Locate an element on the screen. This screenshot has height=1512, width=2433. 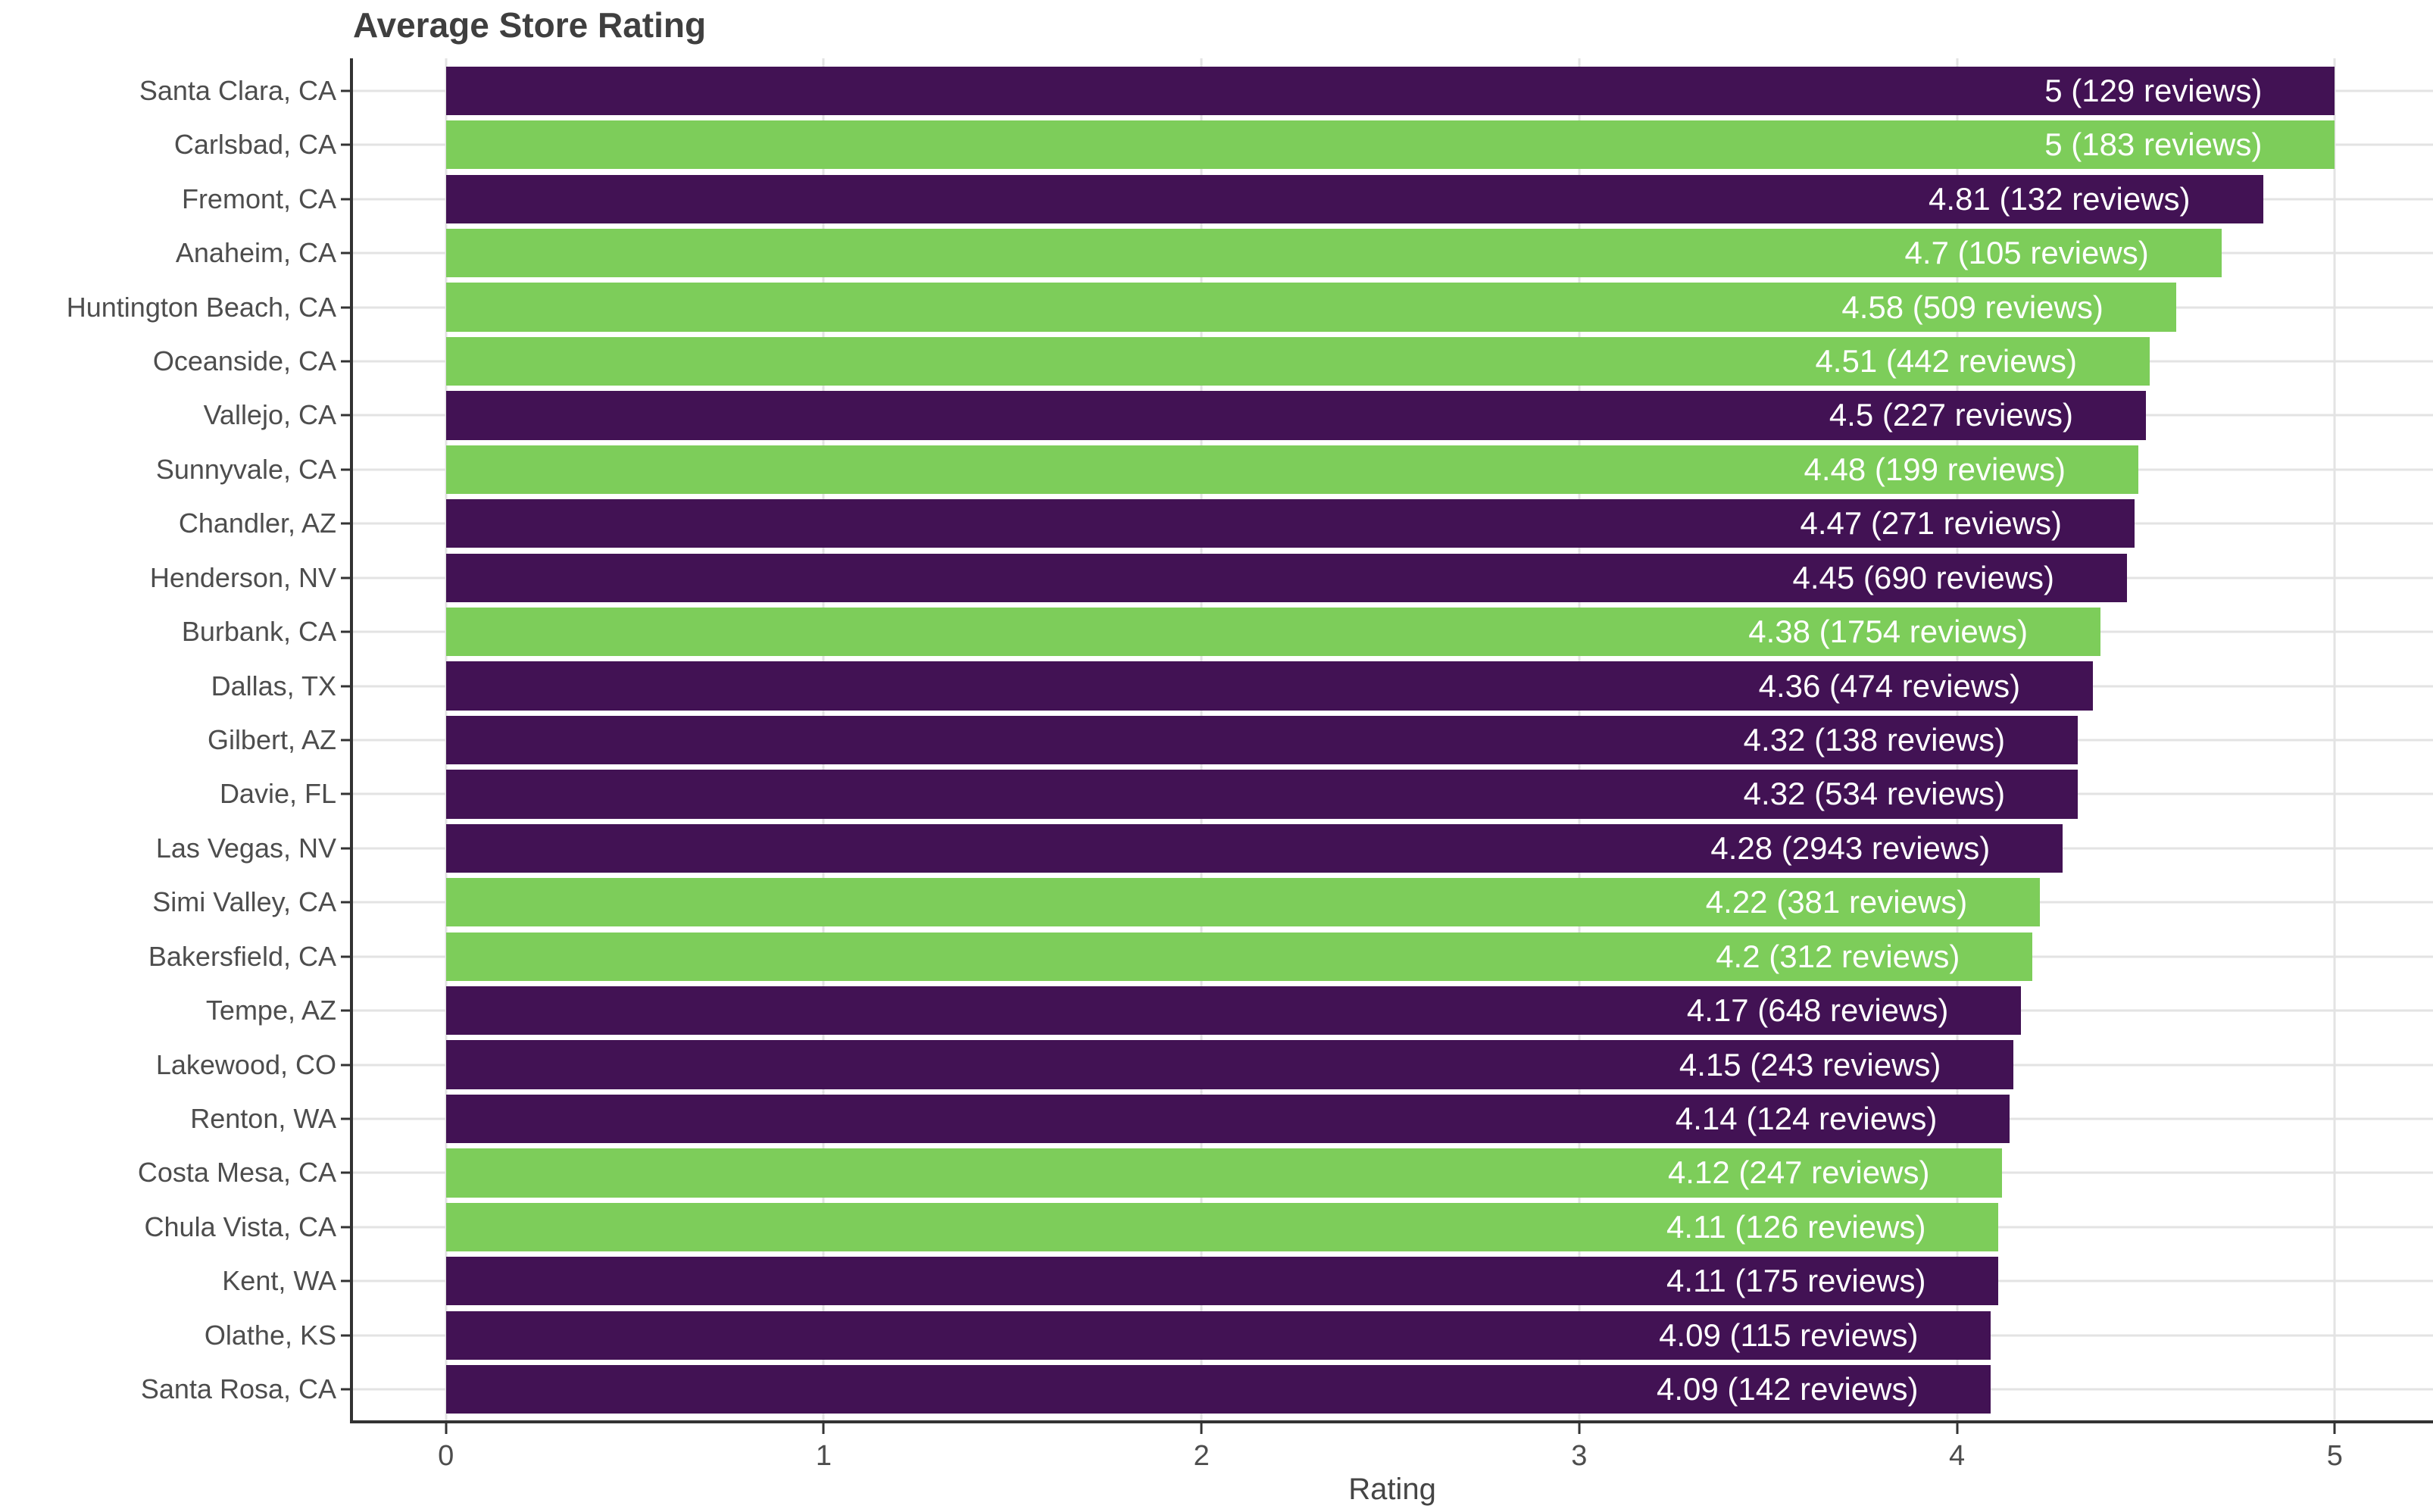
bar: 4.11 (175 reviews) is located at coordinates (1222, 1281).